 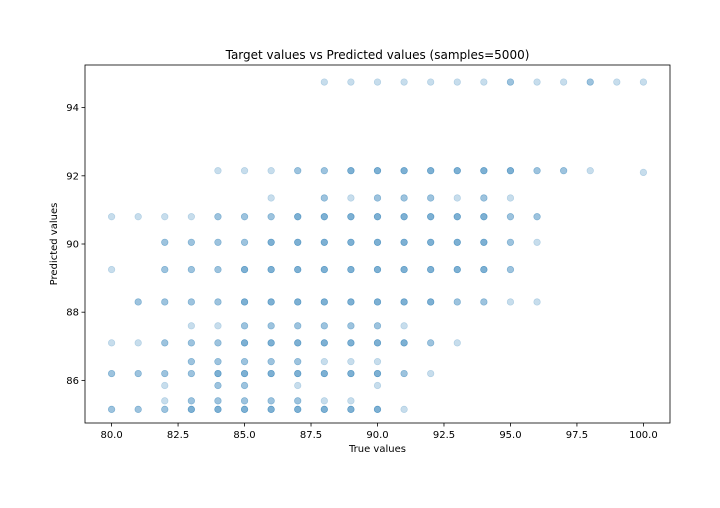 What do you see at coordinates (111, 435) in the screenshot?
I see `x-tick-label: 80.0` at bounding box center [111, 435].